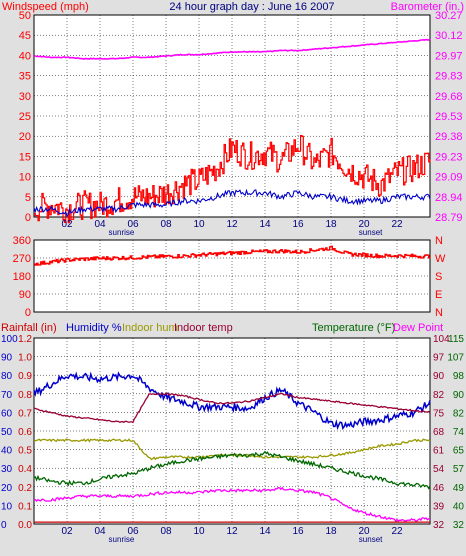  I want to click on wind-y-tick-label: 40, so click(25, 56).